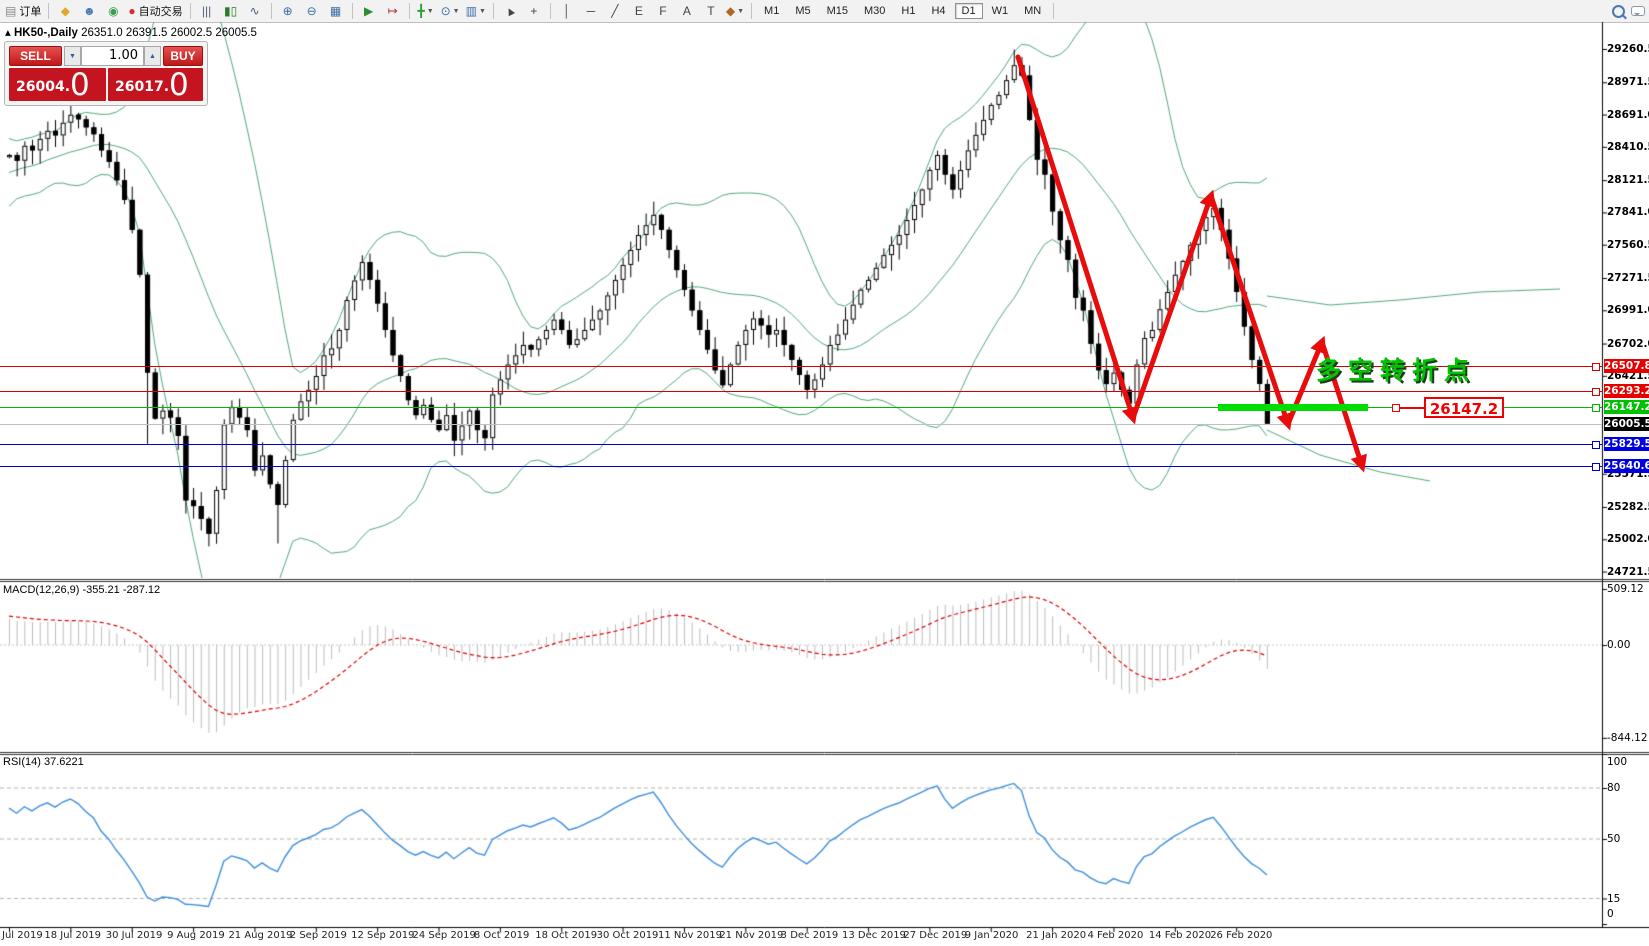 This screenshot has height=946, width=1649. I want to click on volume-increase-button: ▲, so click(152, 56).